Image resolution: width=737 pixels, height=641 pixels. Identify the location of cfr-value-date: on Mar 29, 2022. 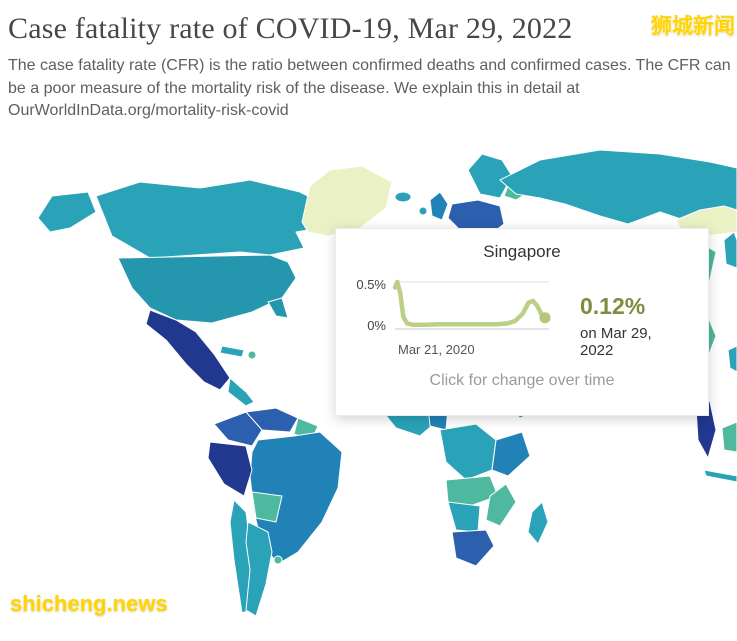
(616, 342).